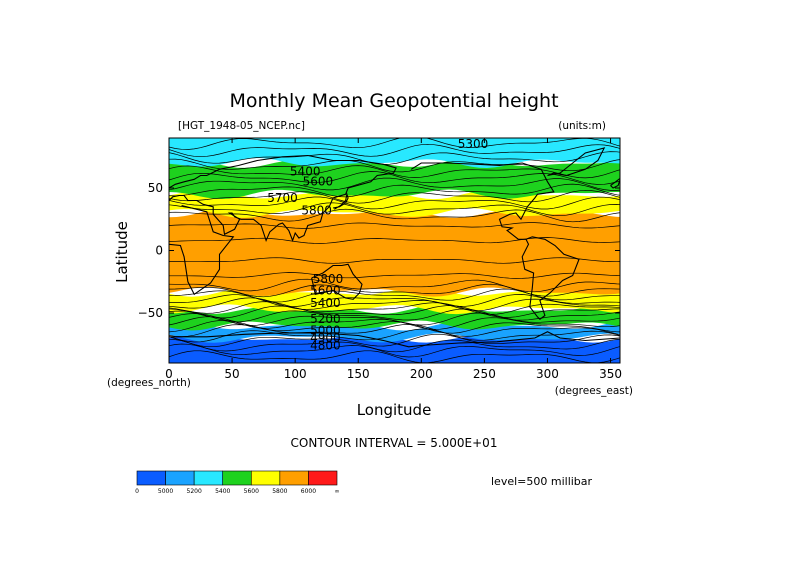 Image resolution: width=789 pixels, height=562 pixels. I want to click on x-tick-label: 200, so click(421, 374).